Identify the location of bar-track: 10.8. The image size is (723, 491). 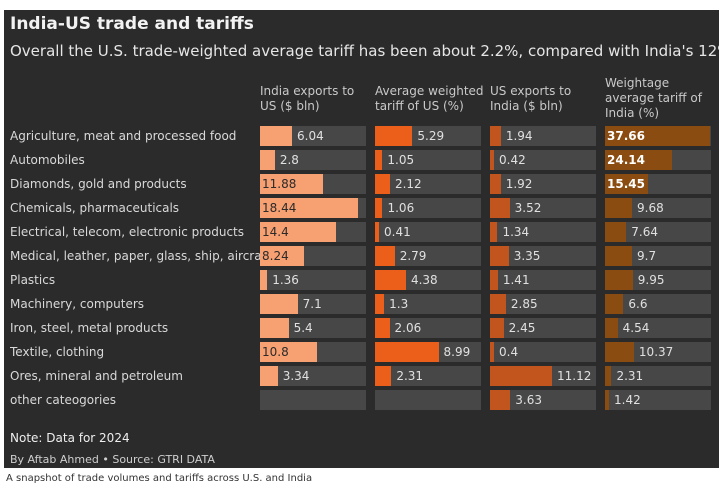
(313, 352).